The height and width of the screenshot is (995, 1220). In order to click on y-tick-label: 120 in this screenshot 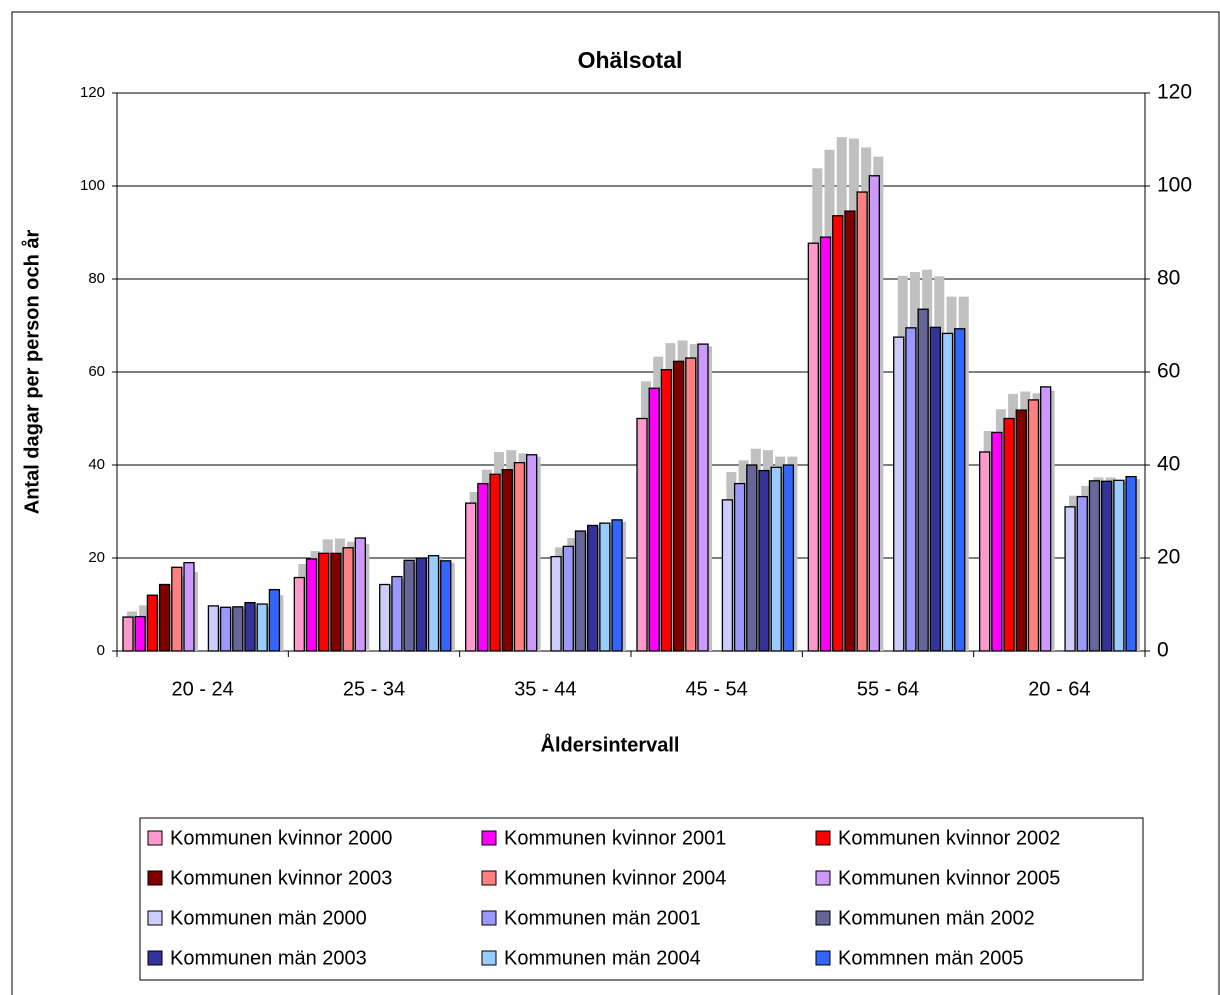, I will do `click(92, 92)`.